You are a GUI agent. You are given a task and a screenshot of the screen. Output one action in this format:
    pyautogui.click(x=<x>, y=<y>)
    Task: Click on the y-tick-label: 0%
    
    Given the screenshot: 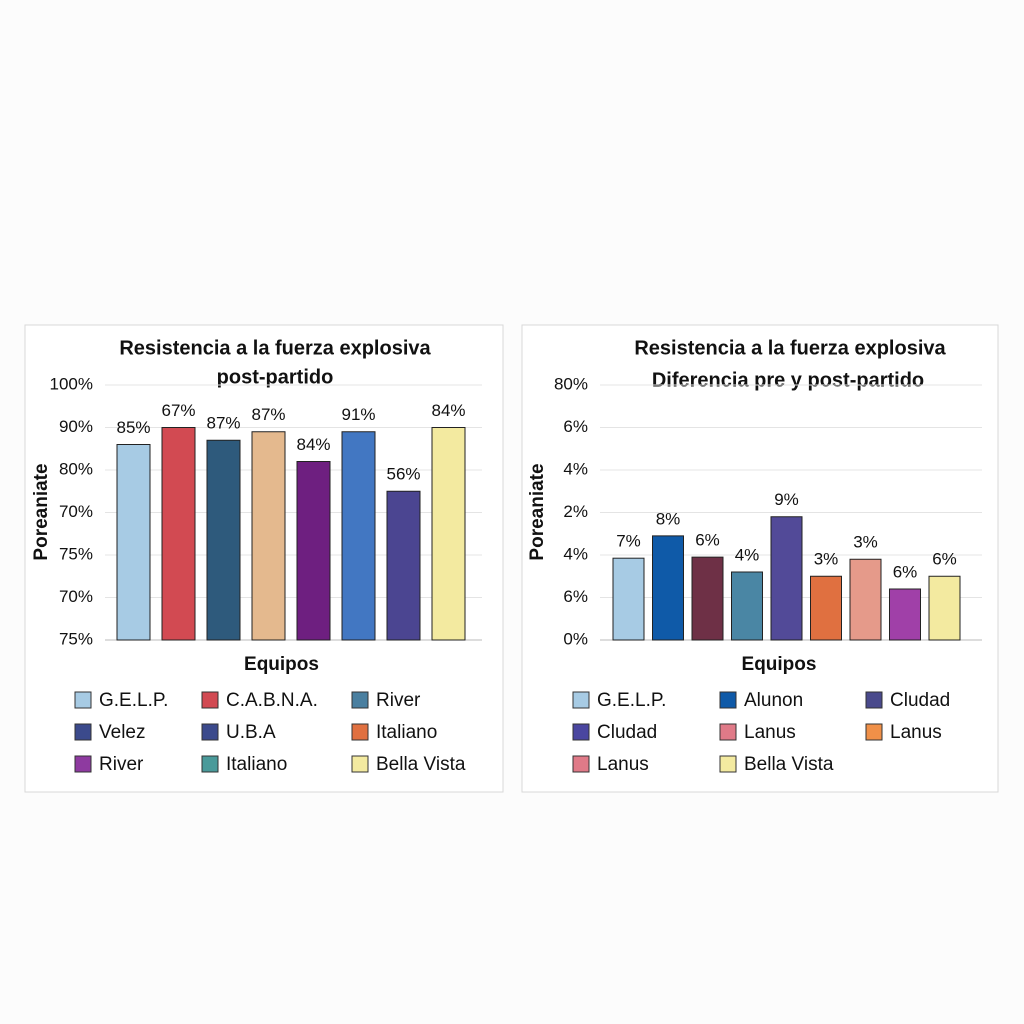 What is the action you would take?
    pyautogui.click(x=575, y=638)
    